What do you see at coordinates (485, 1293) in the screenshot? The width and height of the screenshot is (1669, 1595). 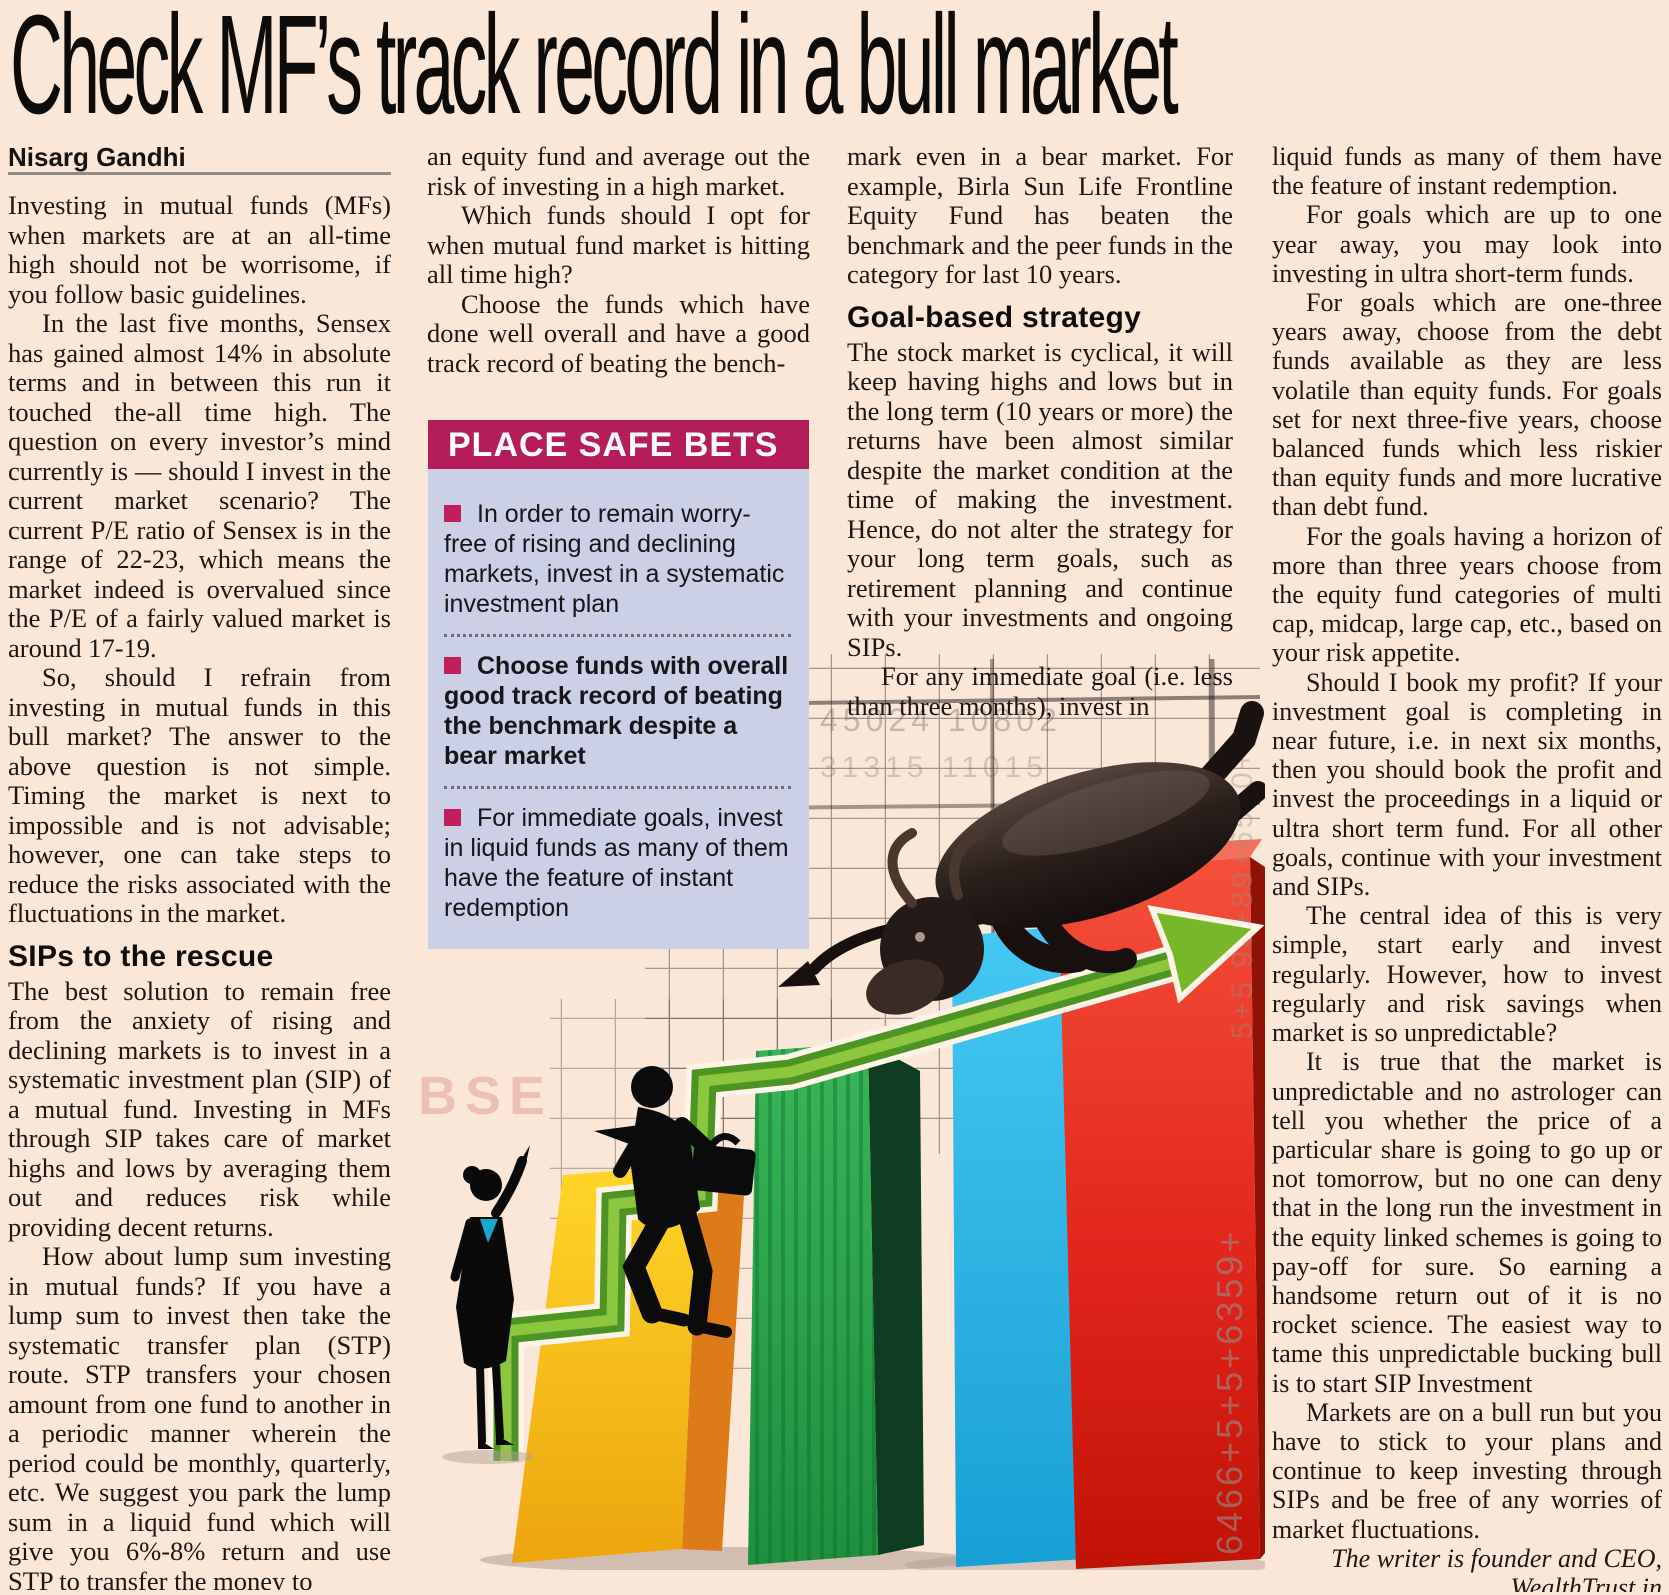 I see `businesswoman-dress` at bounding box center [485, 1293].